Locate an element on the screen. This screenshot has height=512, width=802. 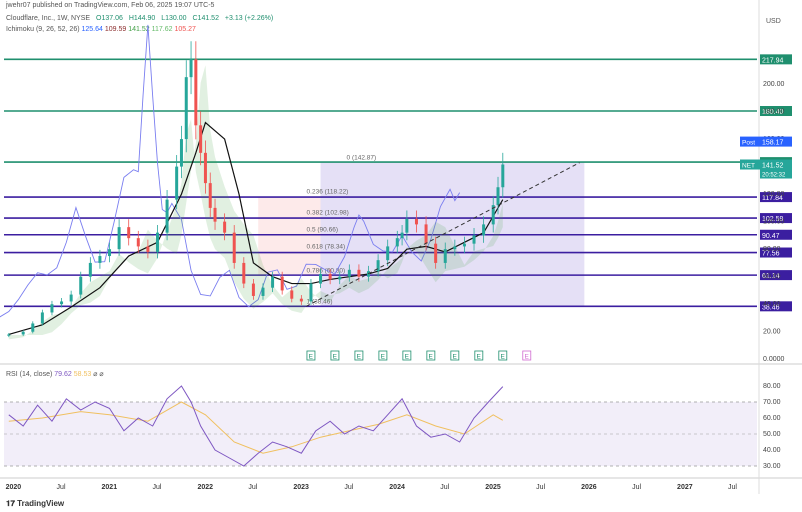
tradingview-icon: 𝟏𝟕 is located at coordinates (10, 503).